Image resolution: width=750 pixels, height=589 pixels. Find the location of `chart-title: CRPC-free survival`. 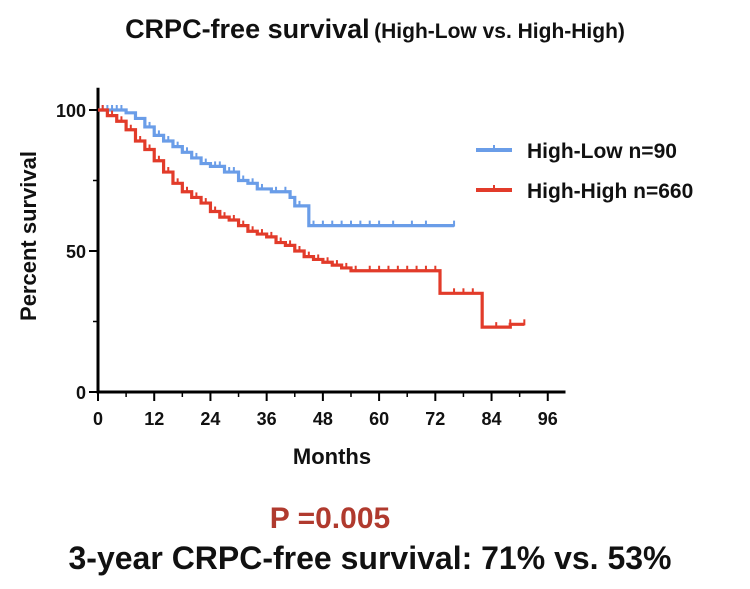

chart-title: CRPC-free survival is located at coordinates (247, 29).